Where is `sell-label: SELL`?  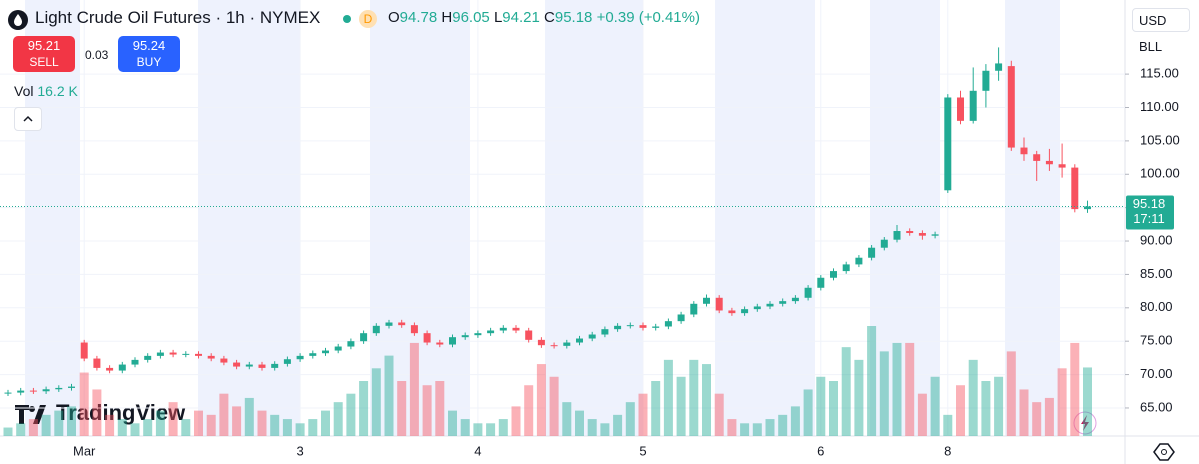
sell-label: SELL is located at coordinates (44, 62).